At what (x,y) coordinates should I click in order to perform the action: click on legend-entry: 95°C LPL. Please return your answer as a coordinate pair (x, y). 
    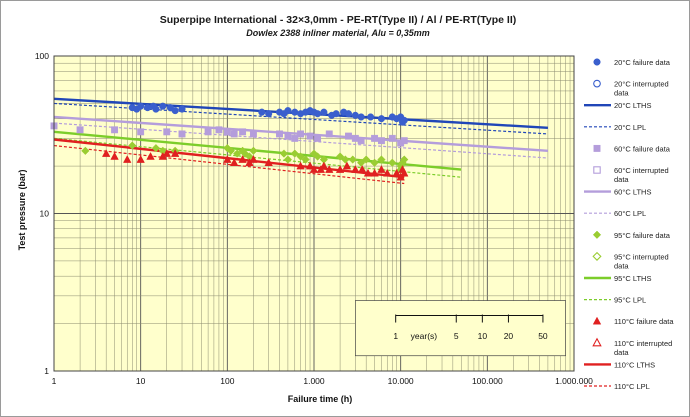
    Looking at the image, I should click on (615, 300).